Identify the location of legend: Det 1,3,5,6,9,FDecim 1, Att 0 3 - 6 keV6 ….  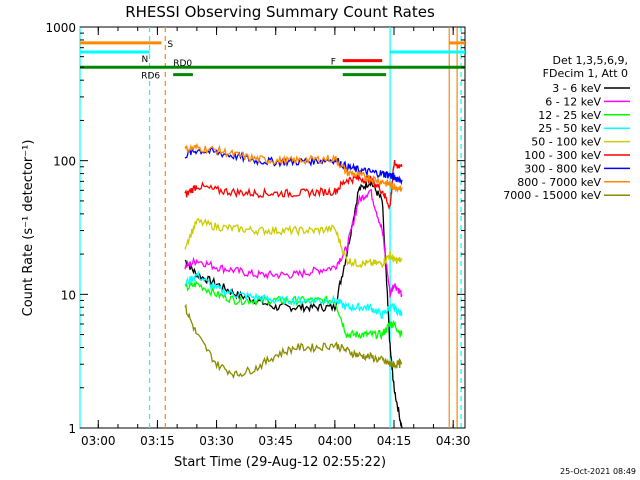
(566, 128).